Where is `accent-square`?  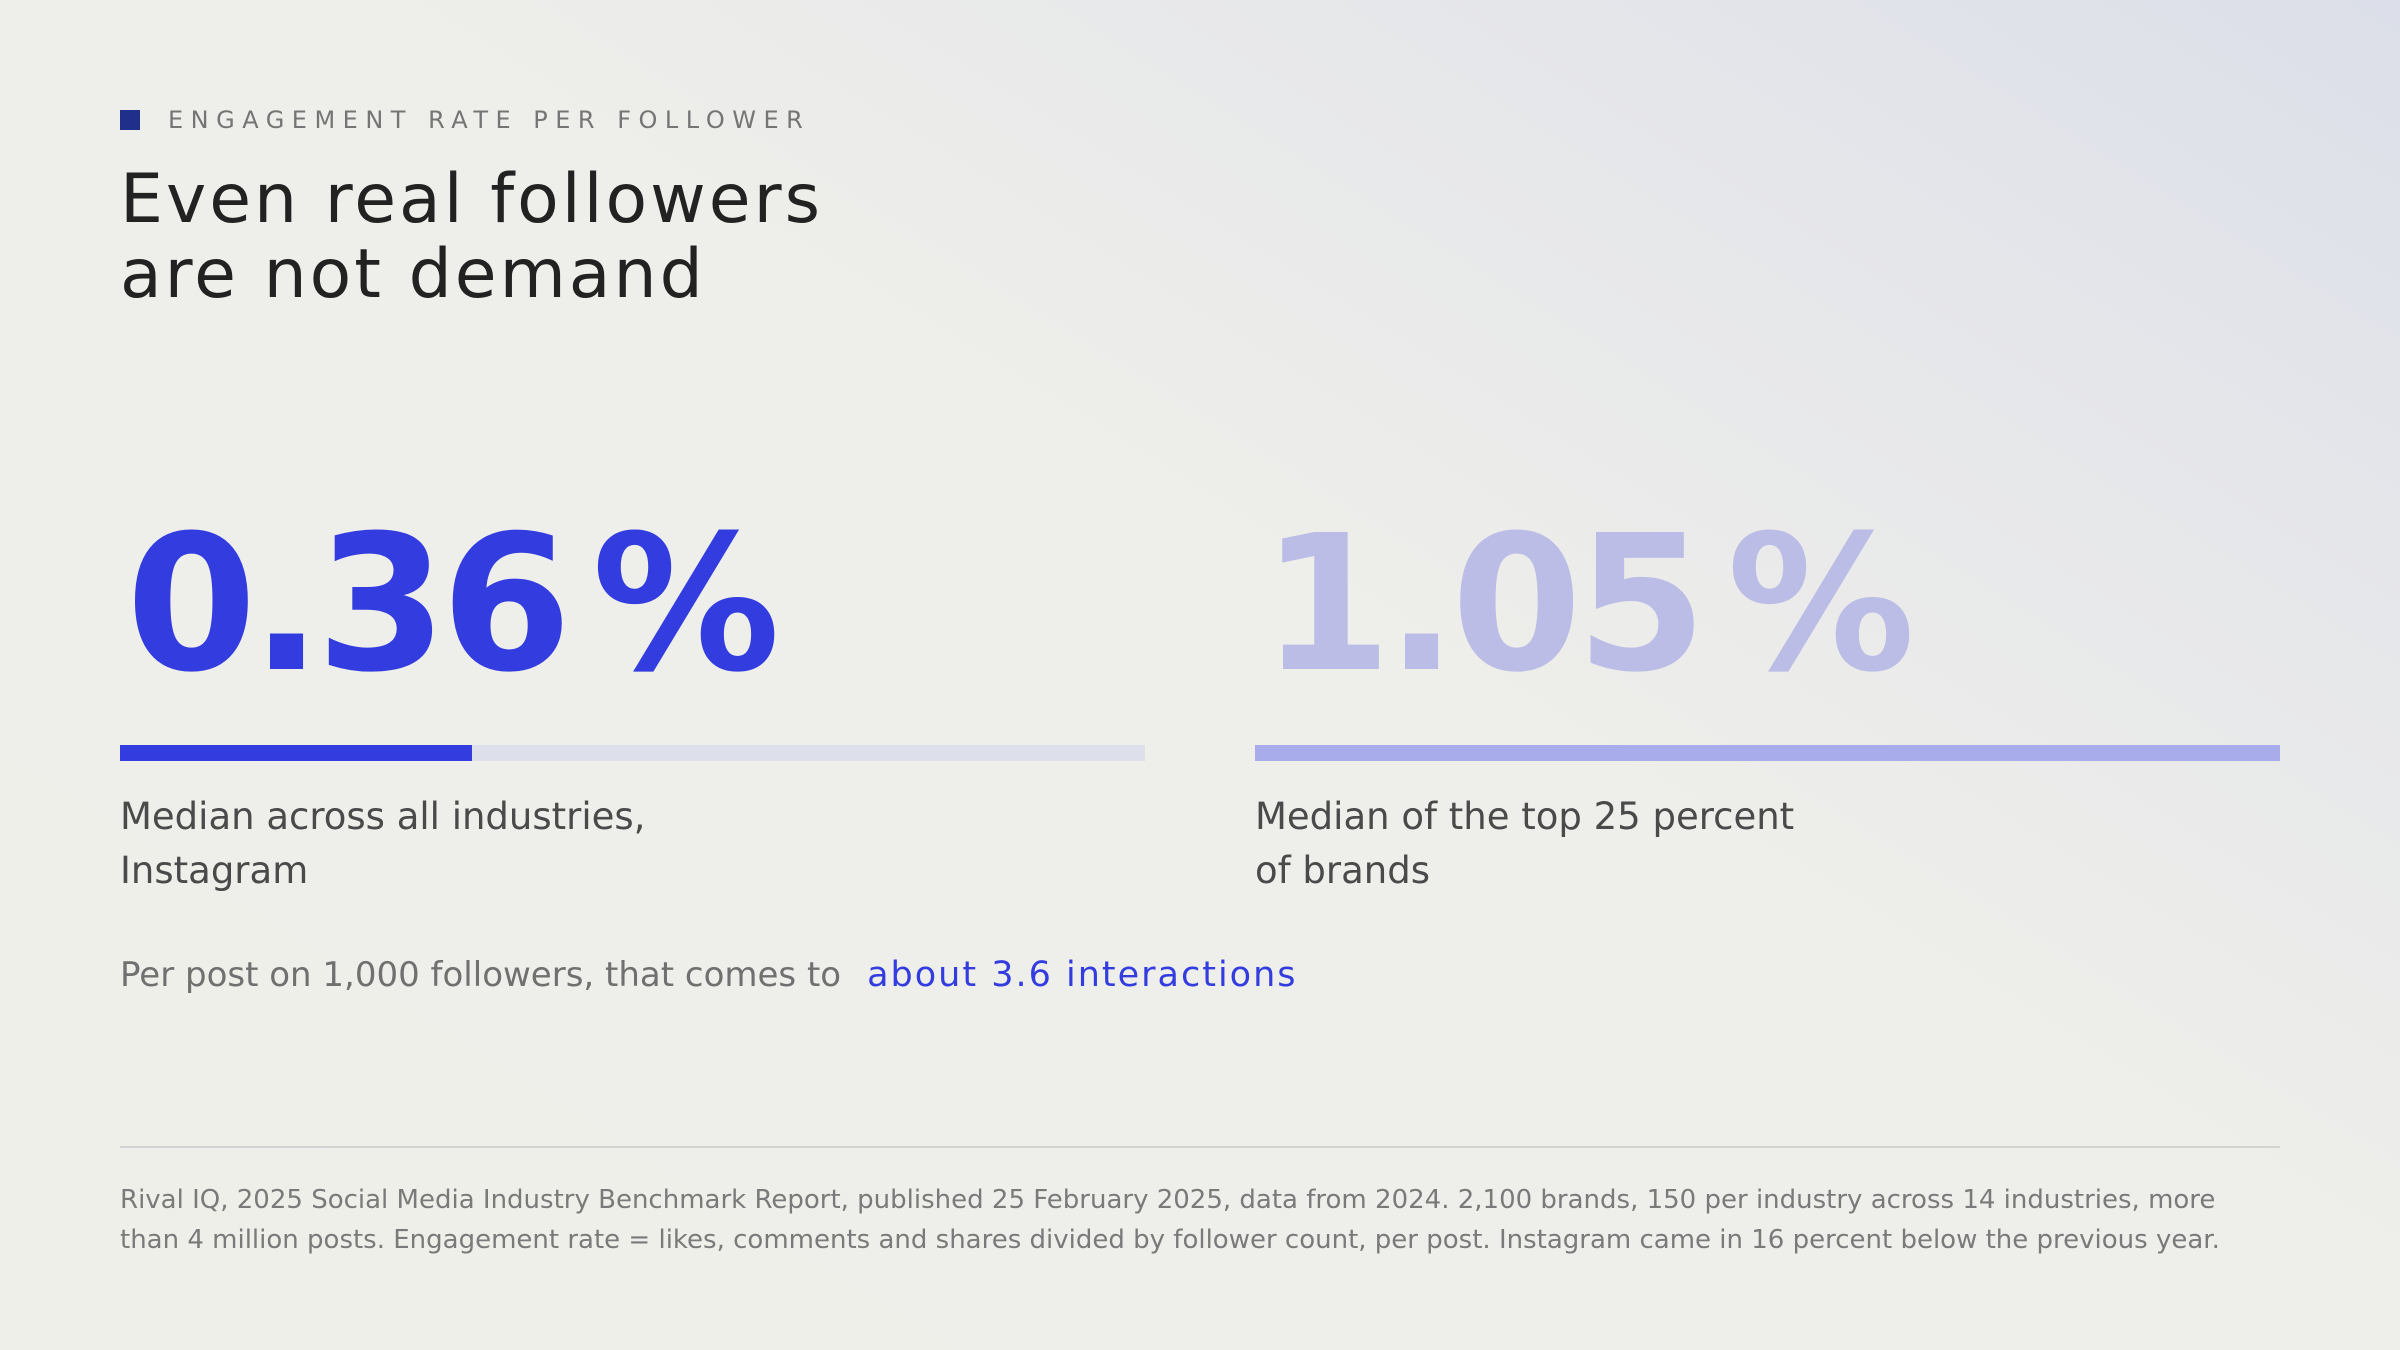 accent-square is located at coordinates (130, 120).